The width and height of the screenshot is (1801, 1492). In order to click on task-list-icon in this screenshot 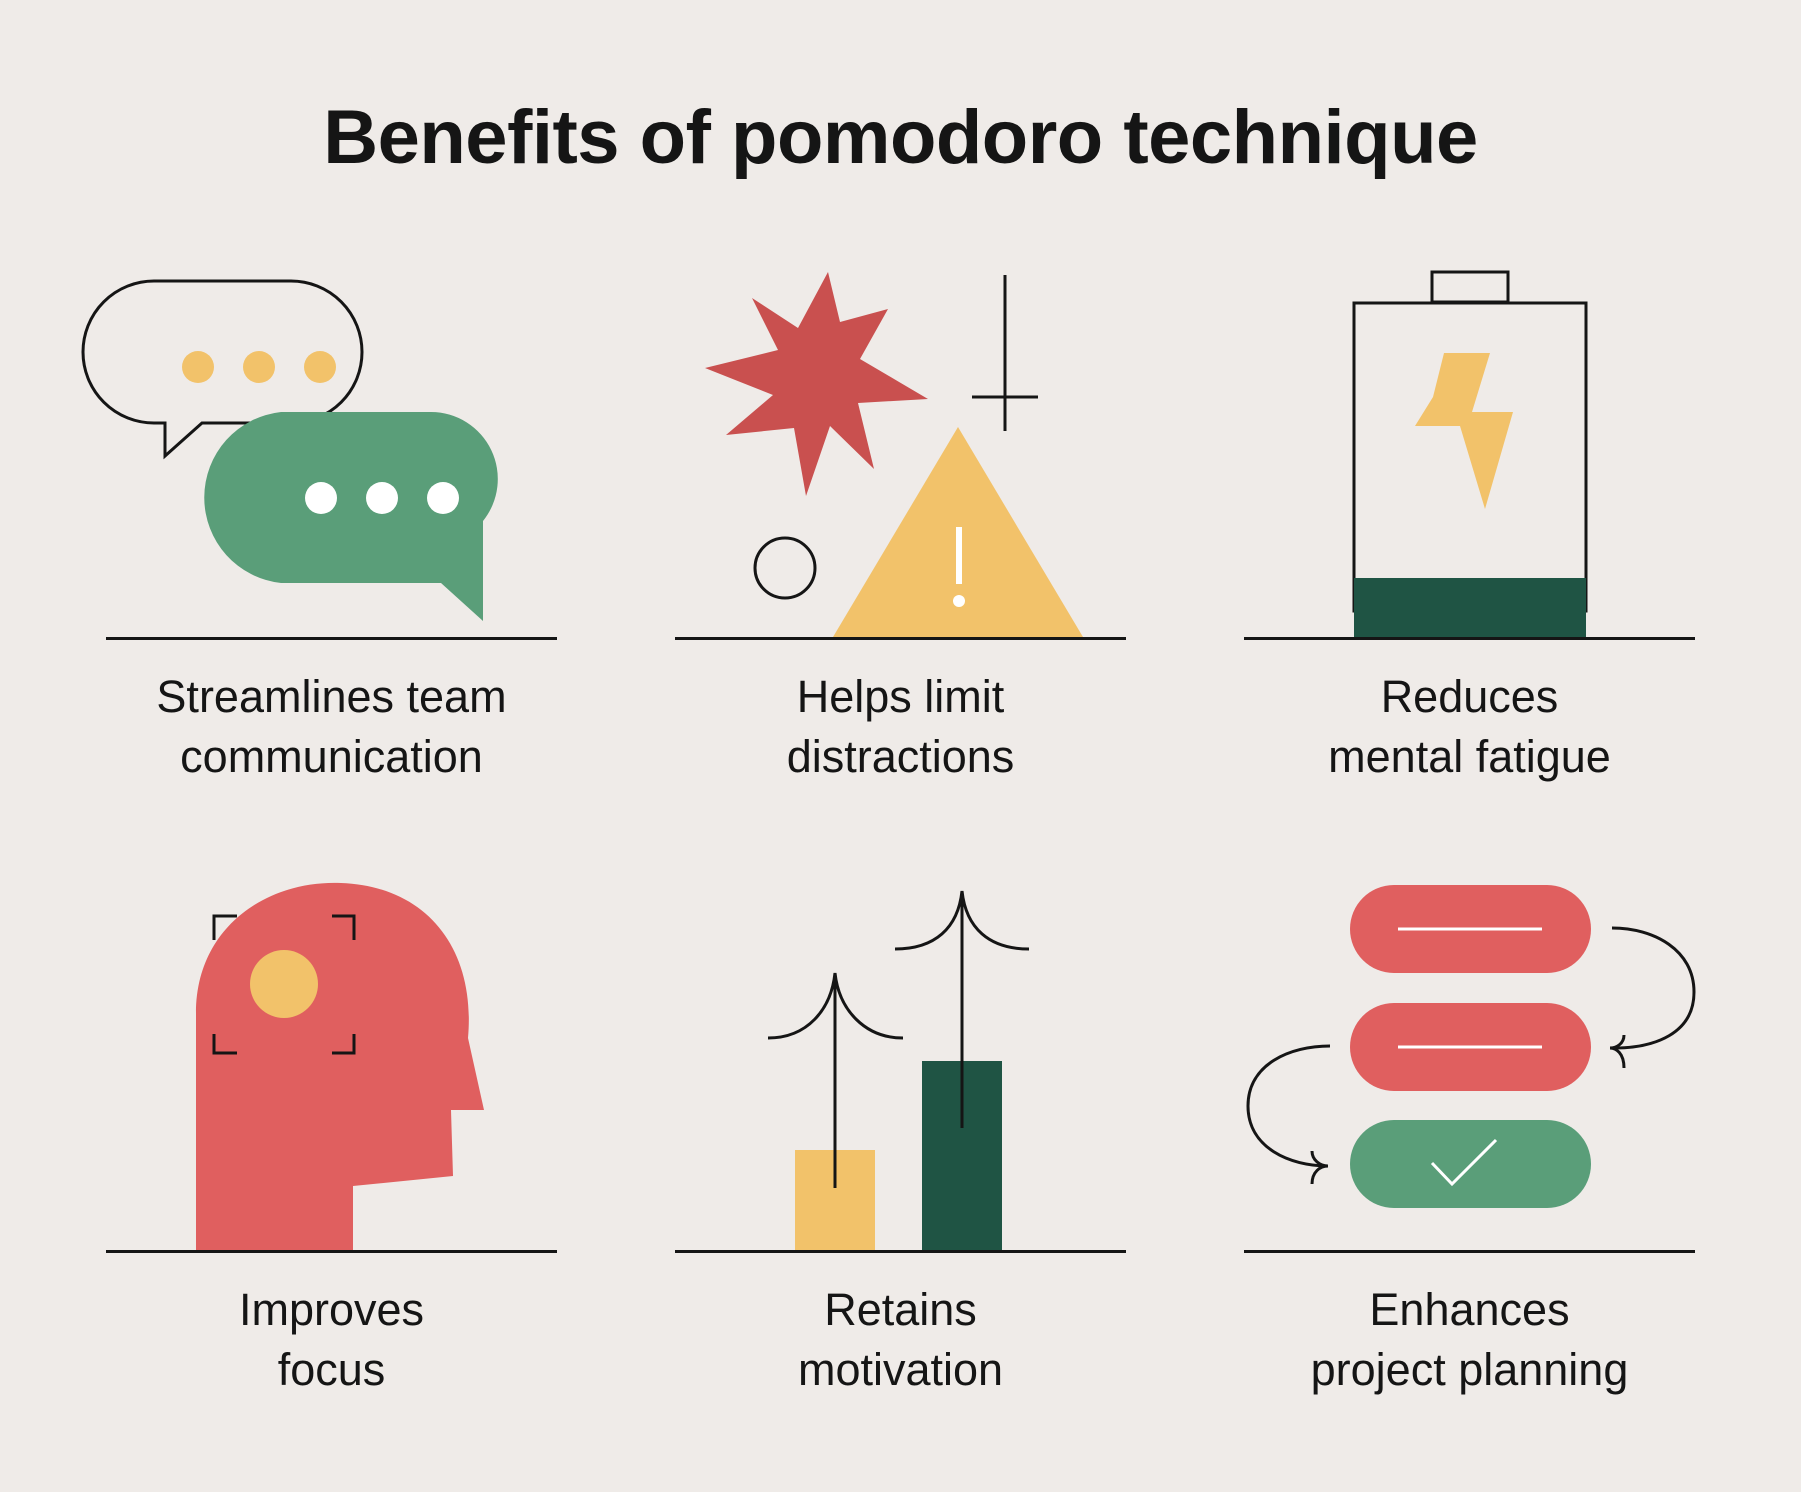, I will do `click(1471, 1046)`.